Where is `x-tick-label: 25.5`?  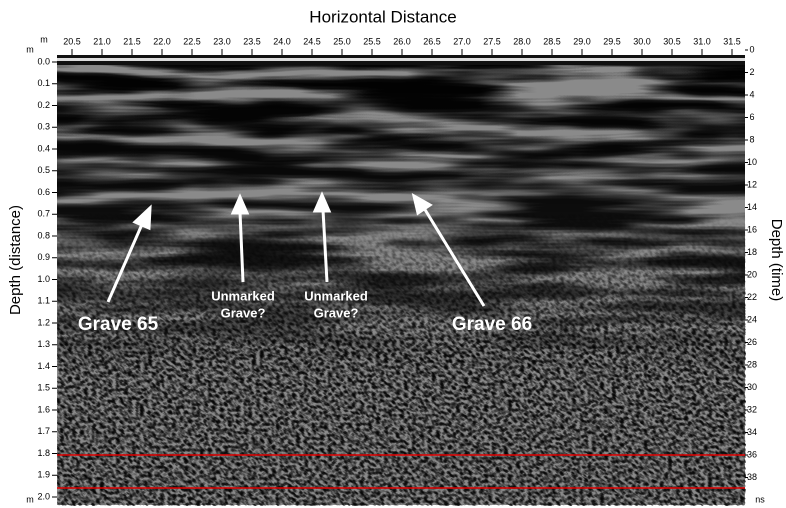 x-tick-label: 25.5 is located at coordinates (372, 41).